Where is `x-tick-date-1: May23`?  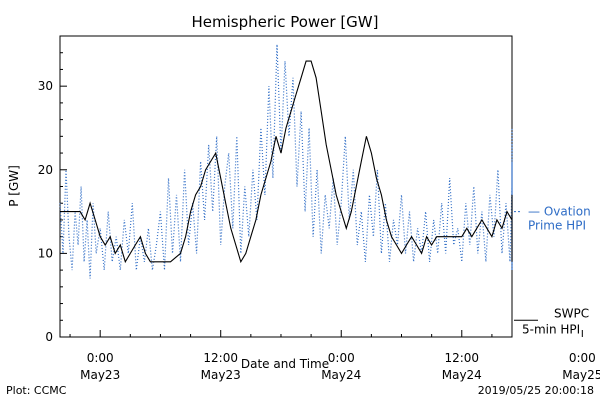
x-tick-date-1: May23 is located at coordinates (221, 375).